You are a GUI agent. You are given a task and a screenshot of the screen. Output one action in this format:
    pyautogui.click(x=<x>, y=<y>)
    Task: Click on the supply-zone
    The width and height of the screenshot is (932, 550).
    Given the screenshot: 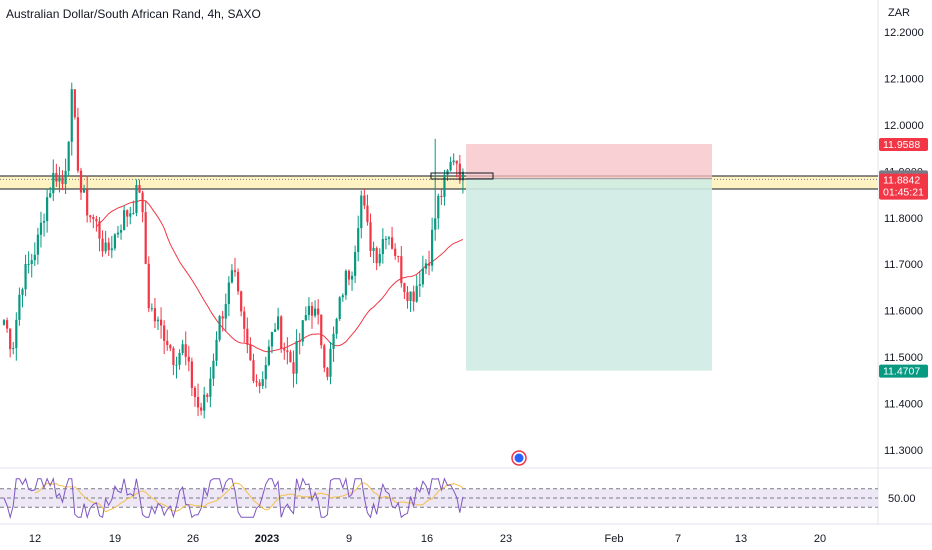 What is the action you would take?
    pyautogui.click(x=439, y=182)
    